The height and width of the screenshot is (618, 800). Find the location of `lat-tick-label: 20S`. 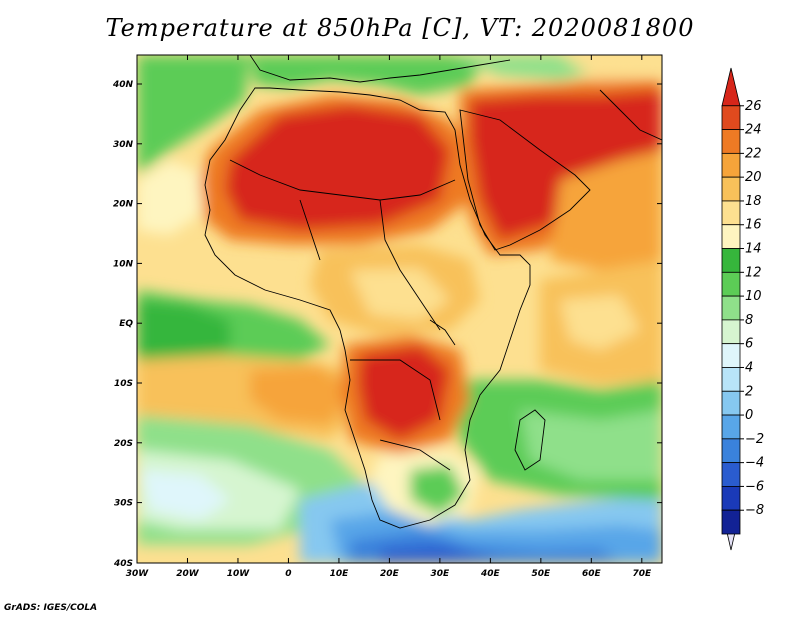

lat-tick-label: 20S is located at coordinates (123, 444).